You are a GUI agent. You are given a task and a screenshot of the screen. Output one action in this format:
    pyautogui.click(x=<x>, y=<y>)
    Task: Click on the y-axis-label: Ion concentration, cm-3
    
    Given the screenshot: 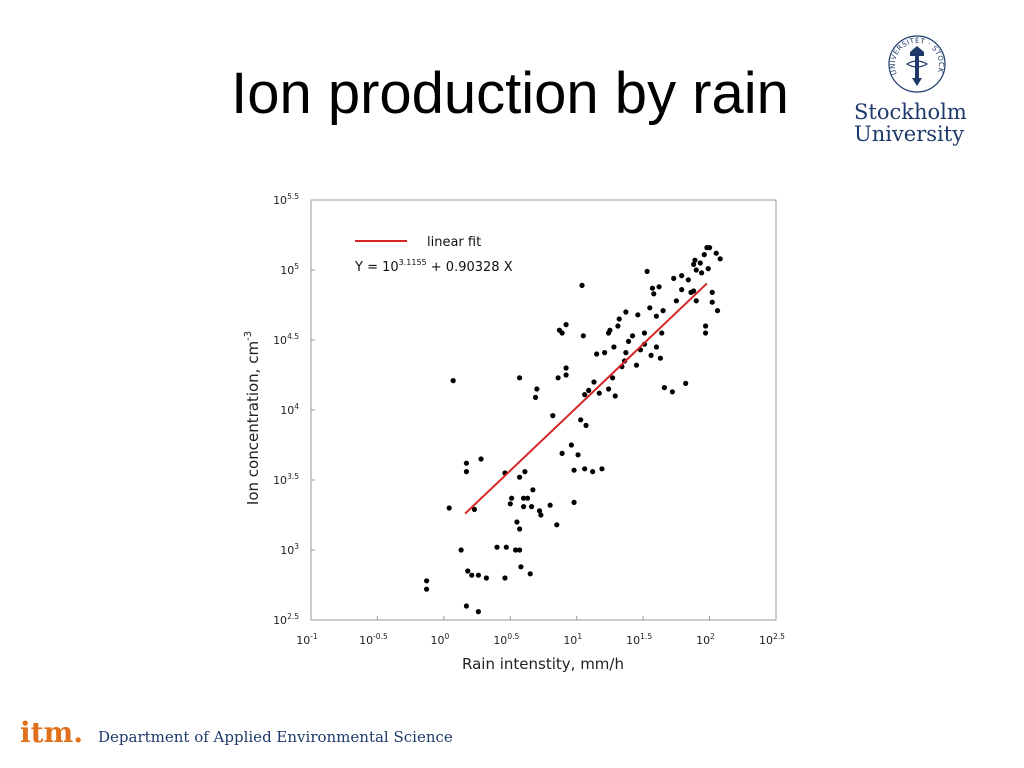 What is the action you would take?
    pyautogui.click(x=252, y=418)
    